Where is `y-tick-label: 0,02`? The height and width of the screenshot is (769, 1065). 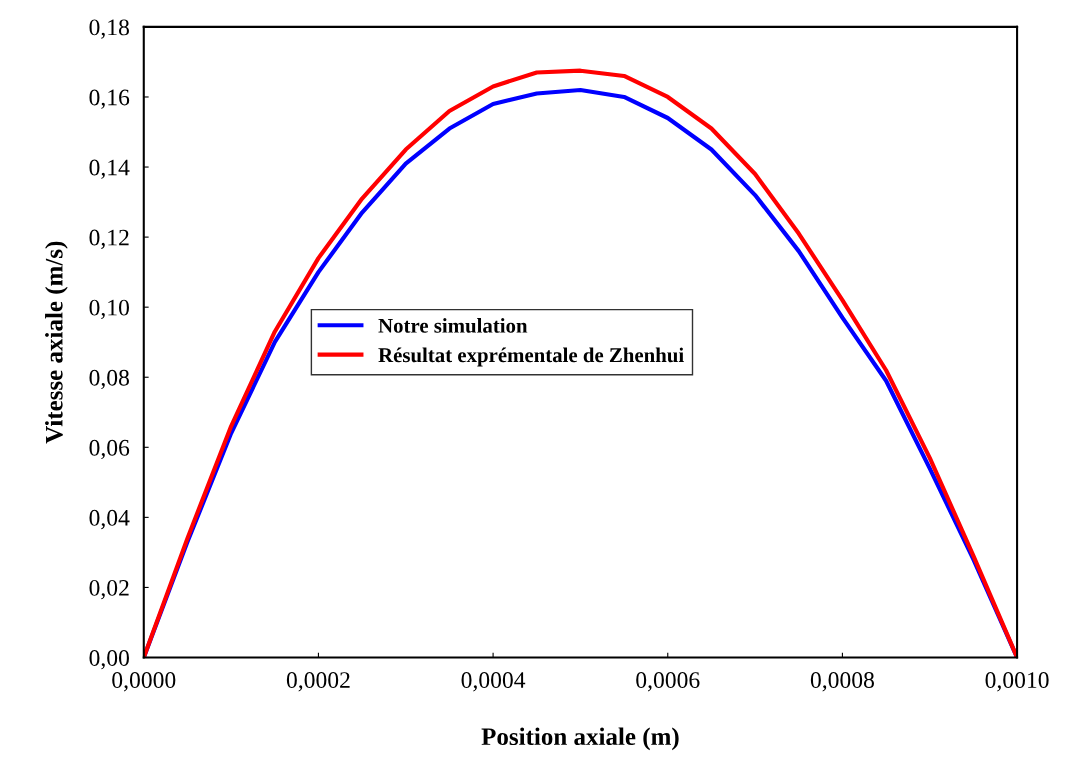
y-tick-label: 0,02 is located at coordinates (109, 589).